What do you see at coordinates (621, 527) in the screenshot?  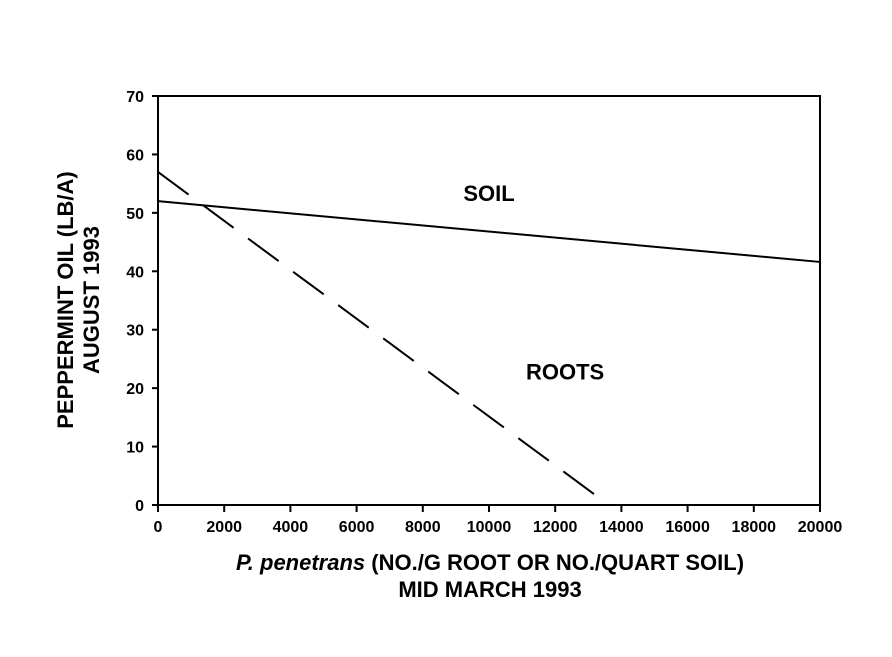 I see `x-tick-label: 14000` at bounding box center [621, 527].